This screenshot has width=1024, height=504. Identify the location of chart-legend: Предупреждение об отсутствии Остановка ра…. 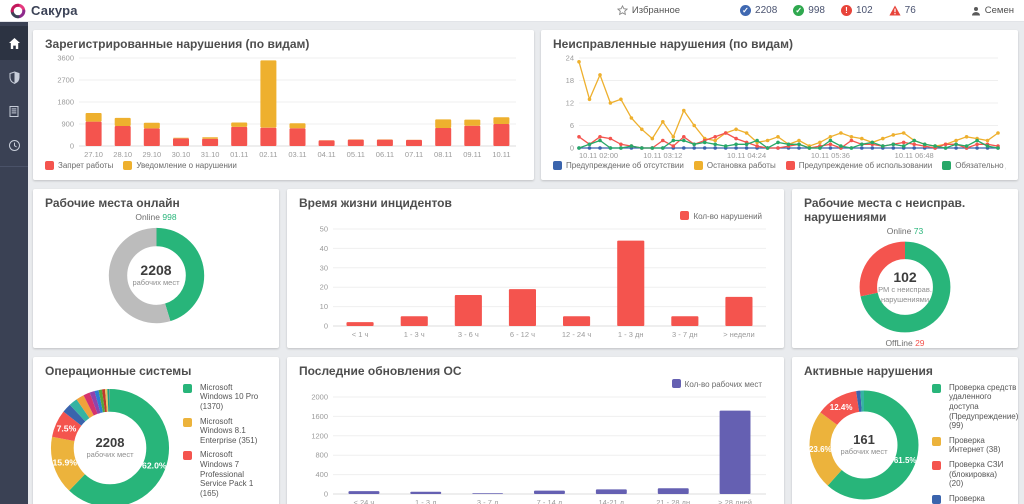
(779, 166).